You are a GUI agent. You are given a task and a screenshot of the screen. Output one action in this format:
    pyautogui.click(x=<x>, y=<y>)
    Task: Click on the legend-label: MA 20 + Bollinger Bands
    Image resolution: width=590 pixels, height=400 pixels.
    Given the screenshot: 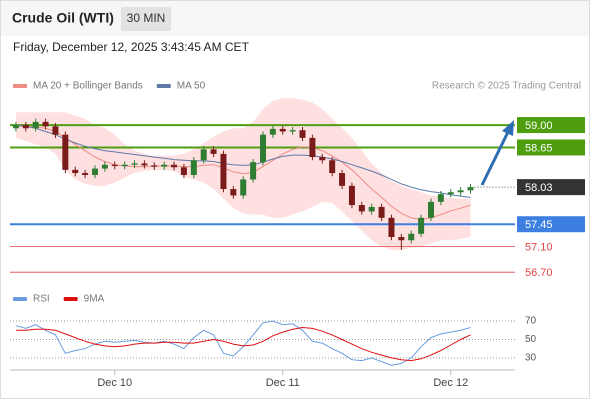 What is the action you would take?
    pyautogui.click(x=88, y=86)
    